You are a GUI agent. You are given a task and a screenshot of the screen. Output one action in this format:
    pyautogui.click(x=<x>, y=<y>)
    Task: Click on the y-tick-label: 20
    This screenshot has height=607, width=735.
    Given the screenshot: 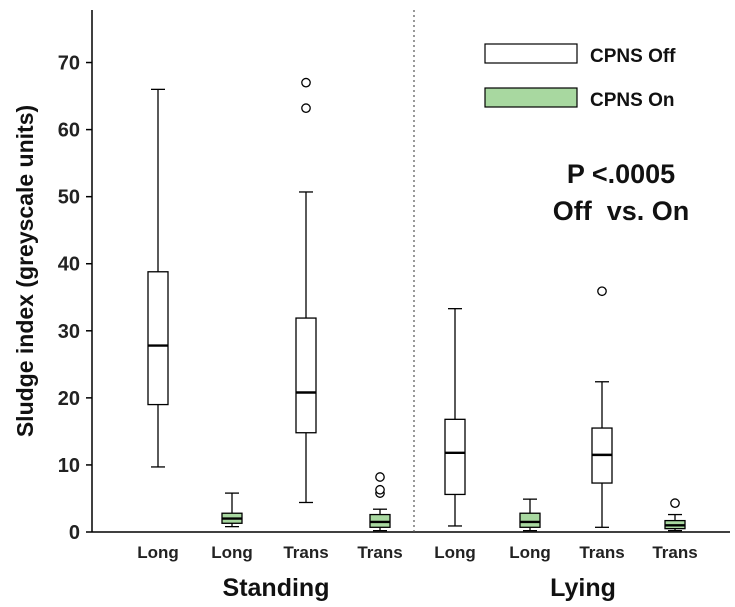 What is the action you would take?
    pyautogui.click(x=69, y=399)
    